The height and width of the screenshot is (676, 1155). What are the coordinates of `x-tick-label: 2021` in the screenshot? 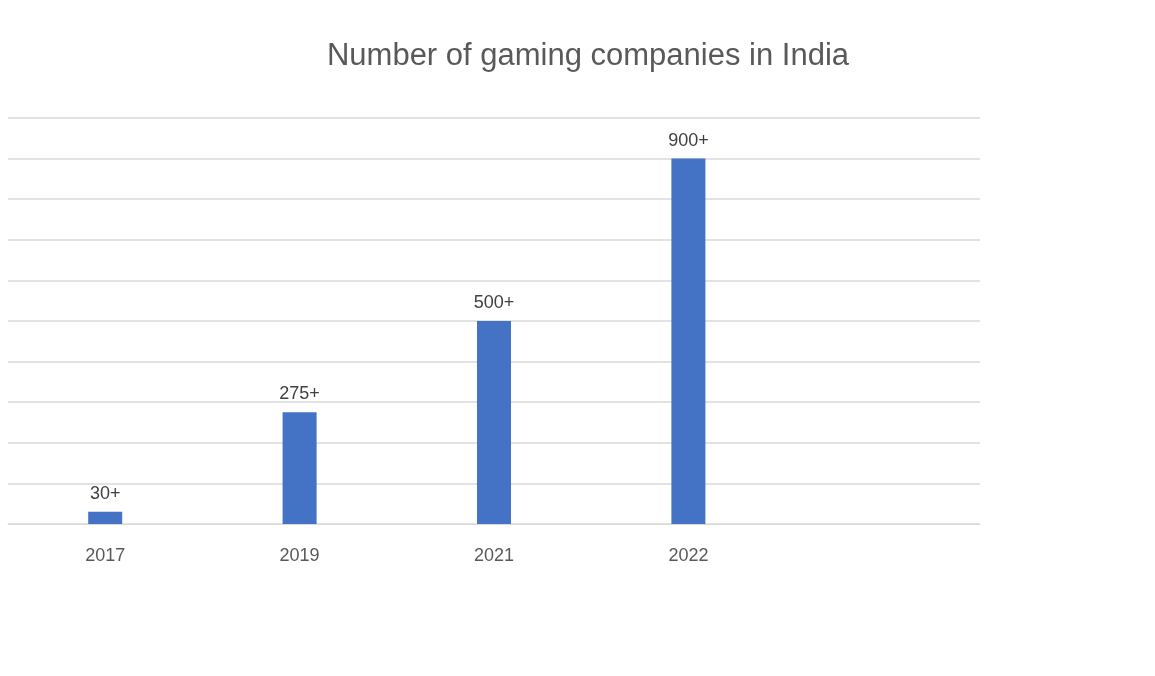 It's located at (494, 555).